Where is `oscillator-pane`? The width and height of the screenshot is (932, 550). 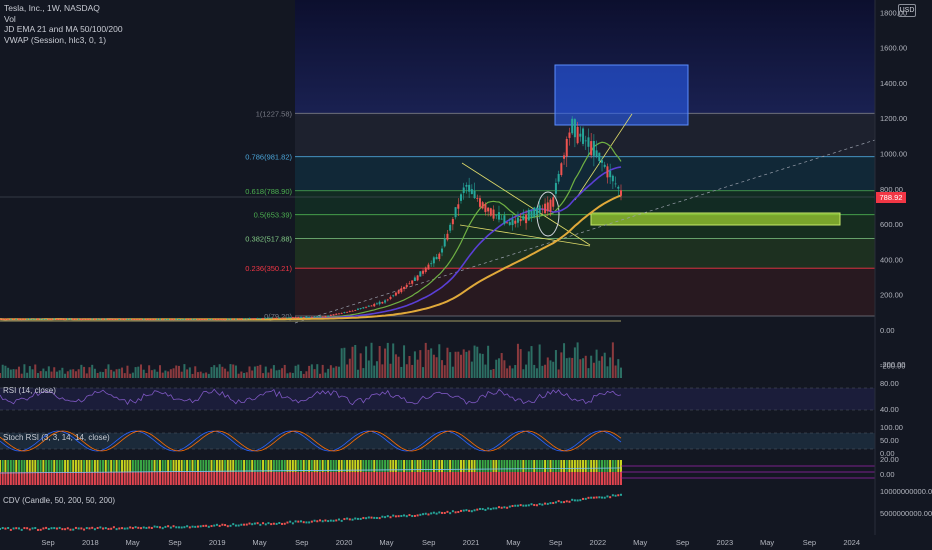 oscillator-pane is located at coordinates (437, 472).